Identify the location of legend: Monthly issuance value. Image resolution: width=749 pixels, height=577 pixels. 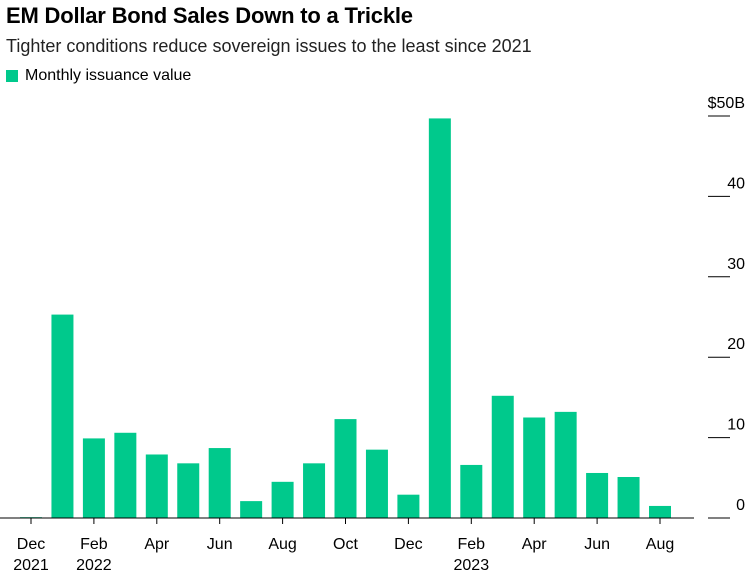
(98, 76).